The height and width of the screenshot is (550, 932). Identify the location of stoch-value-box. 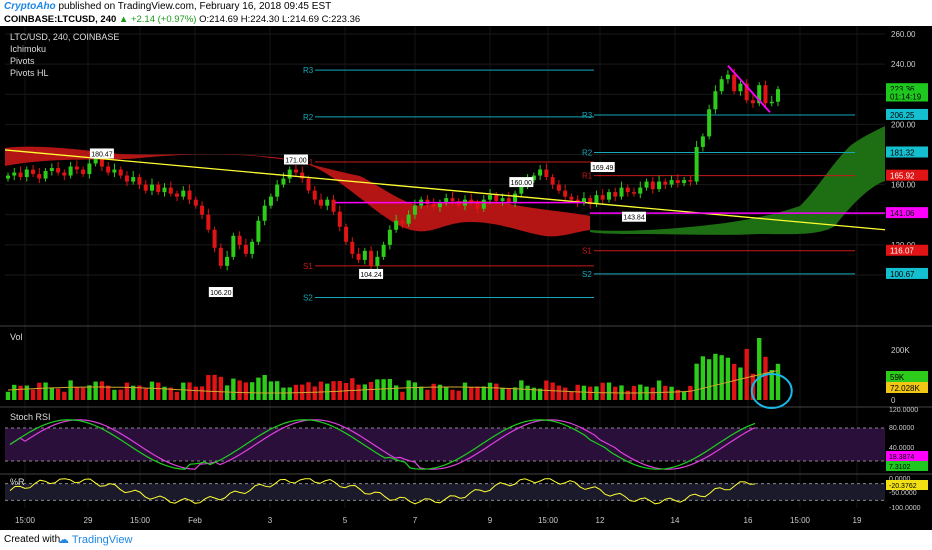
(907, 466).